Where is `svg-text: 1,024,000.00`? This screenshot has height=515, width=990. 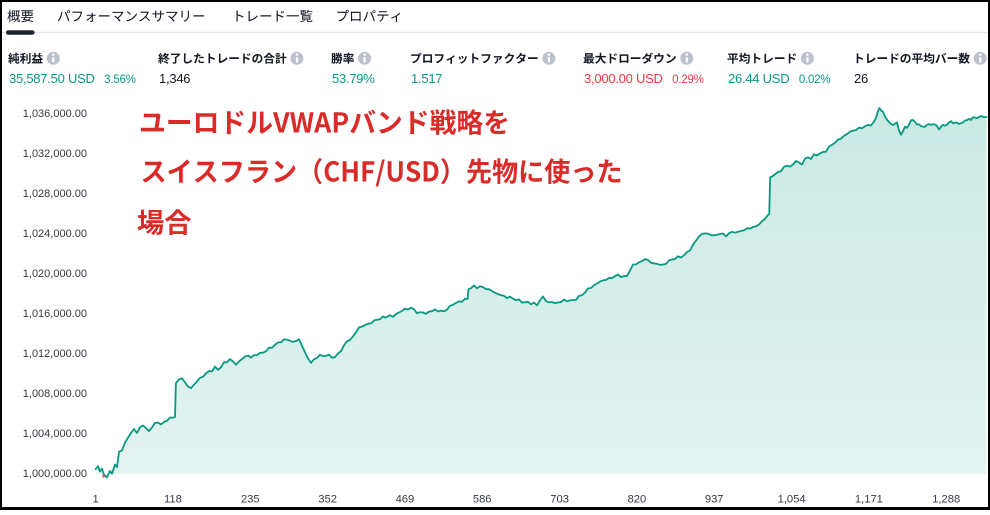
svg-text: 1,024,000.00 is located at coordinates (55, 234).